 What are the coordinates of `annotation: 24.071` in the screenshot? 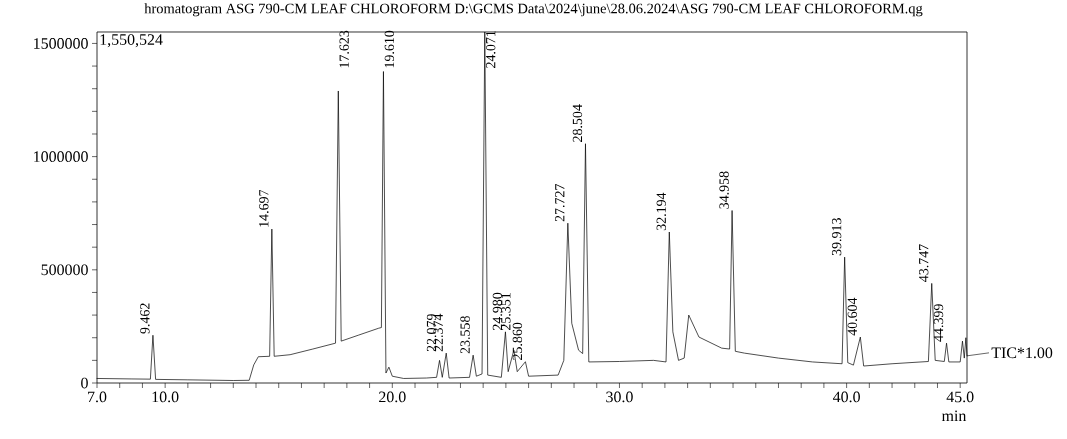 It's located at (490, 49).